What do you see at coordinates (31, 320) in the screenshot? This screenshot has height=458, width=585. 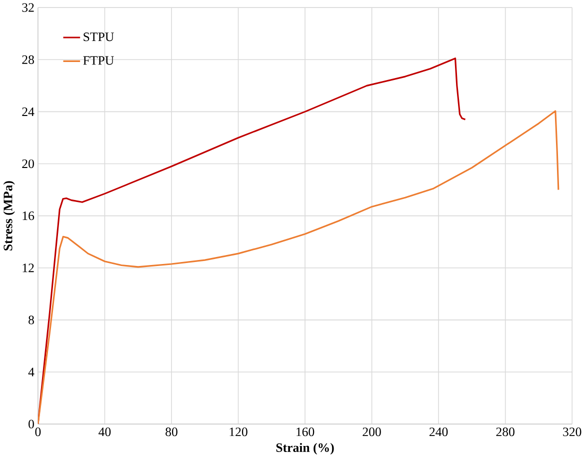 I see `y-tick-label: 8` at bounding box center [31, 320].